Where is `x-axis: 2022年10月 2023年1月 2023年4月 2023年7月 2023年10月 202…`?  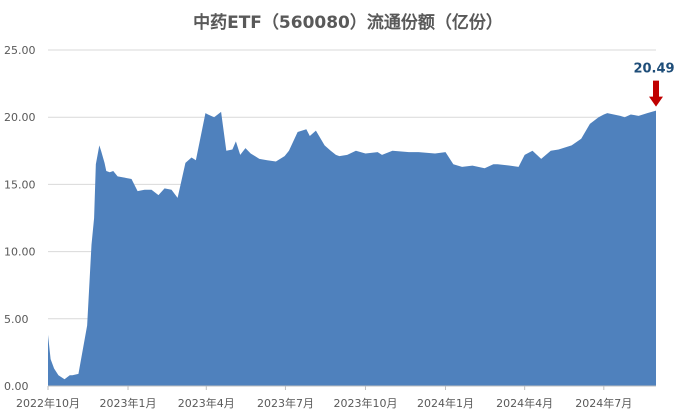
x-axis: 2022年10月 2023年1月 2023年4月 2023年7月 2023年10月 202… is located at coordinates (336, 397).